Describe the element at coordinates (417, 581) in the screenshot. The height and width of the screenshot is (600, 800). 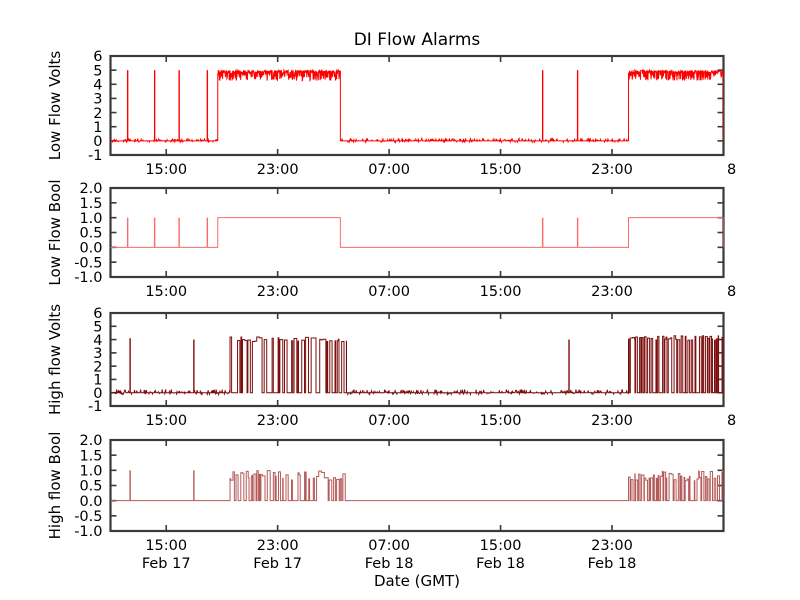
I see `x-axis-label: Date (GMT)` at that location.